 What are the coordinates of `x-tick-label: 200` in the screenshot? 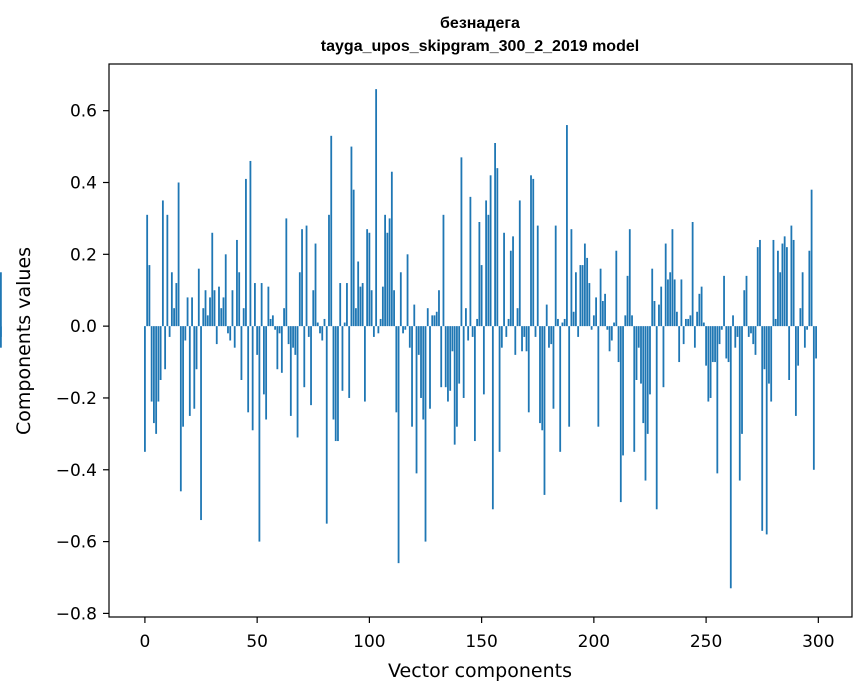 It's located at (594, 642).